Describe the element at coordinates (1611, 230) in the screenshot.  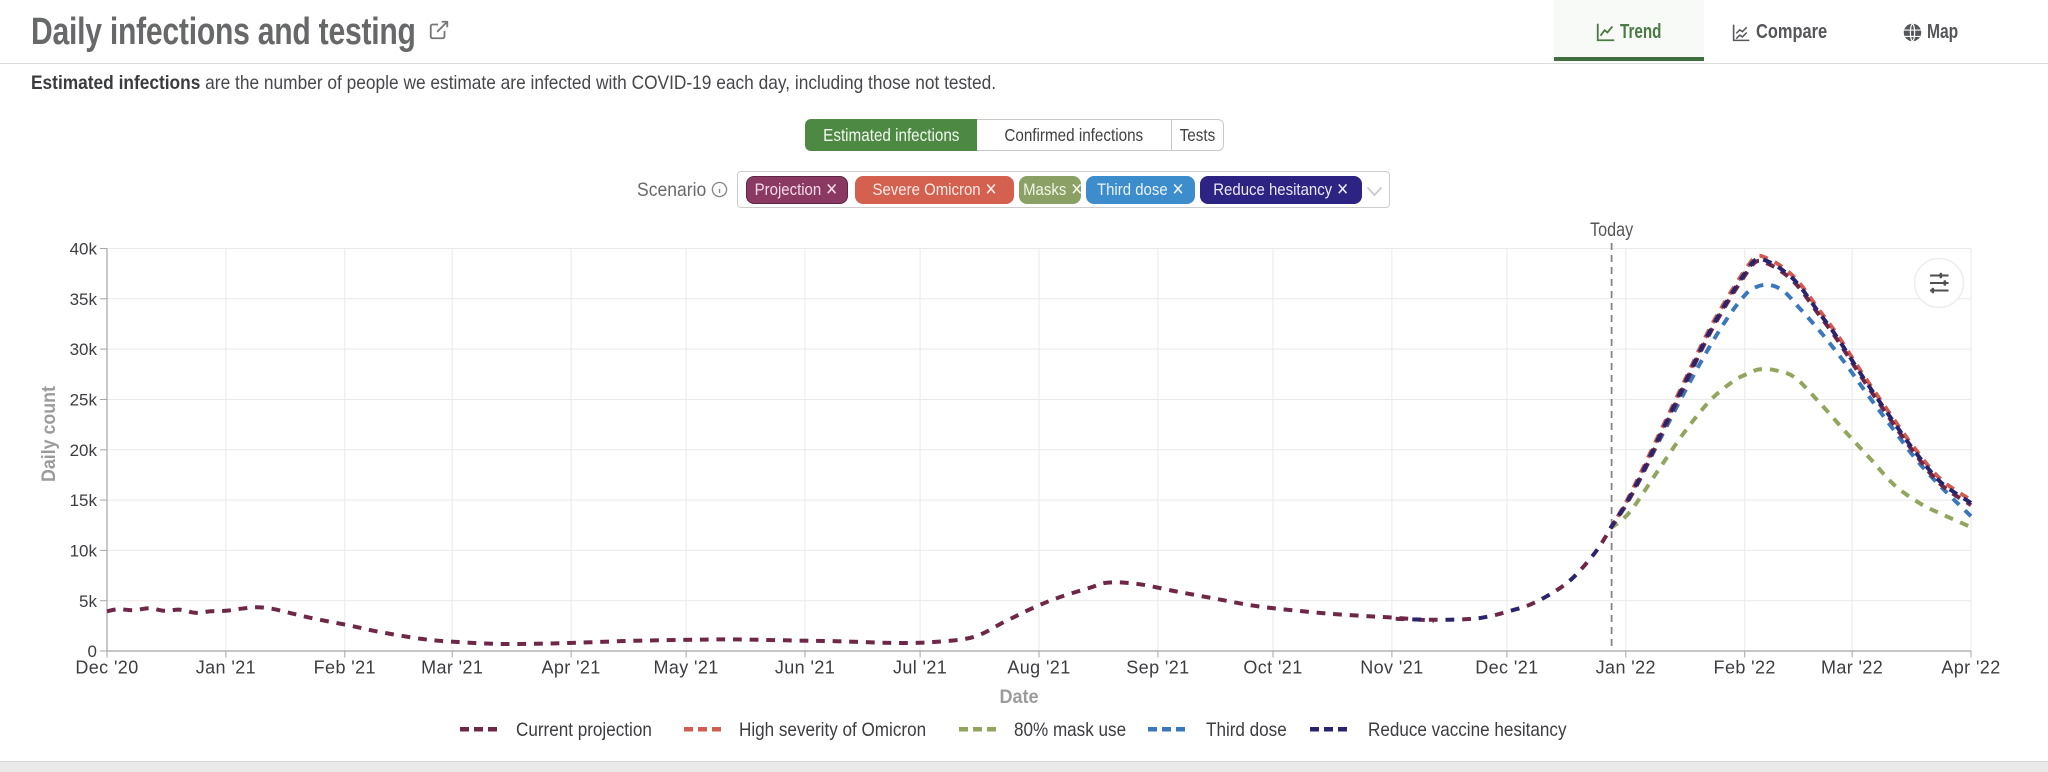
I see `svg-text: Today` at that location.